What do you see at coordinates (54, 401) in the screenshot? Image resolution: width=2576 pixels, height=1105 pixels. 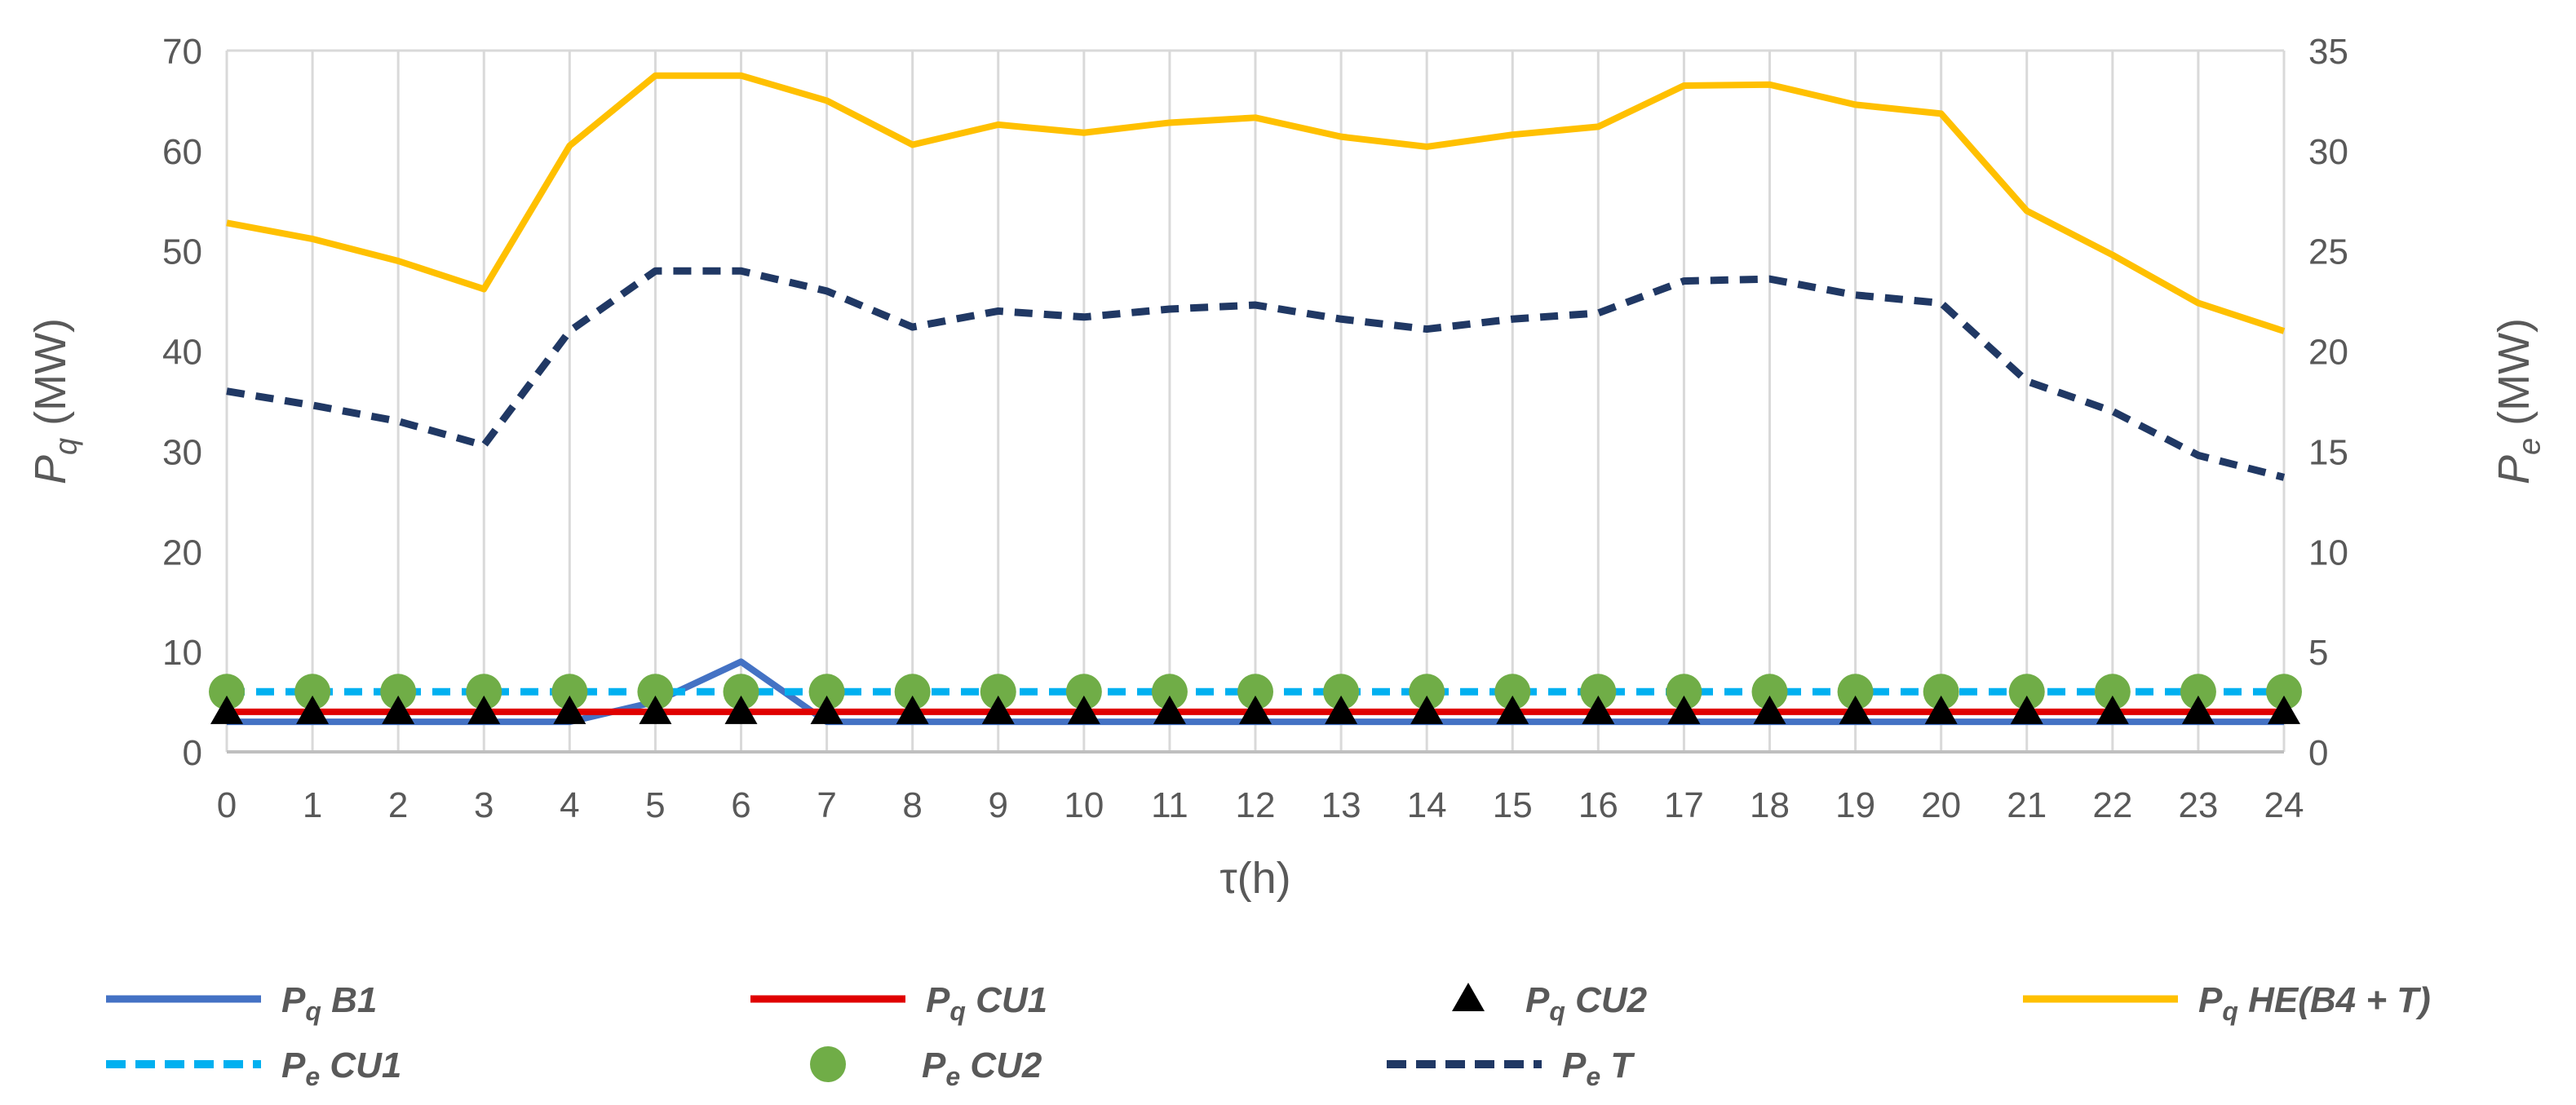 I see `y-left-axis-title: Pq (MW)` at bounding box center [54, 401].